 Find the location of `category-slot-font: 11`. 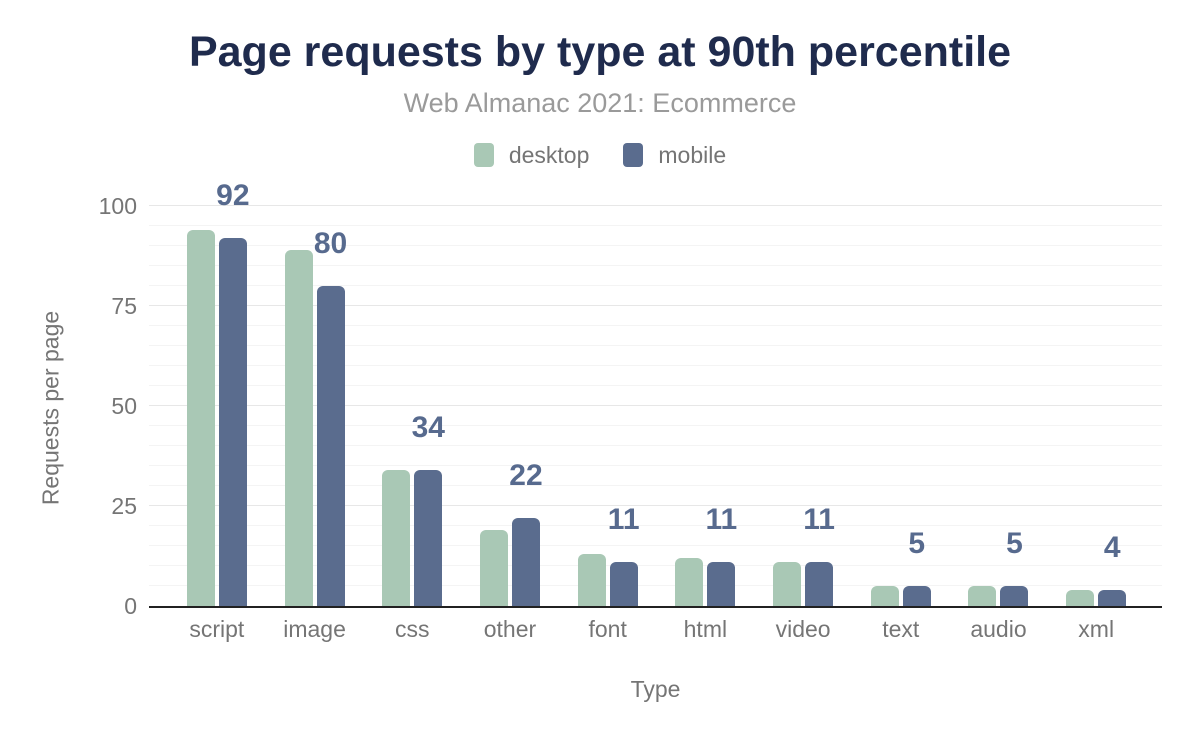

category-slot-font: 11 is located at coordinates (608, 396).